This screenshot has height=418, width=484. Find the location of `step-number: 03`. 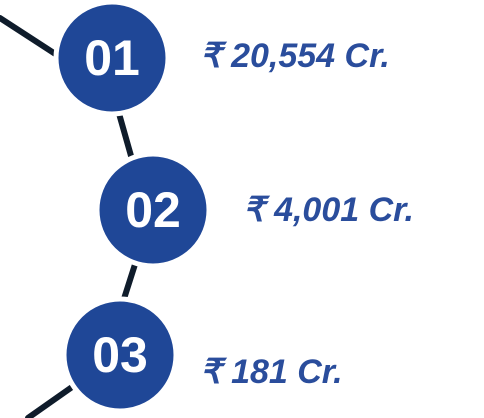

step-number: 03 is located at coordinates (120, 355).